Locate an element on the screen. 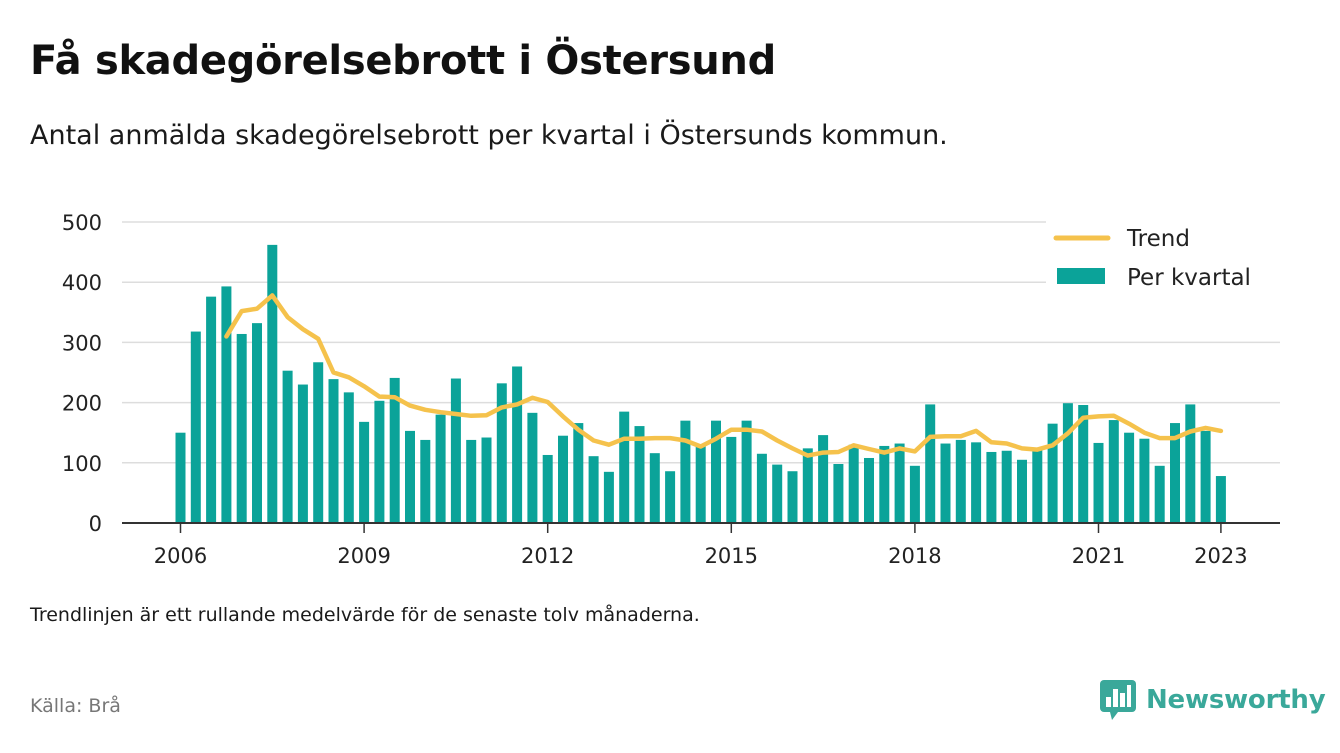 The height and width of the screenshot is (753, 1340). legend-trend-label: Trend is located at coordinates (1158, 239).